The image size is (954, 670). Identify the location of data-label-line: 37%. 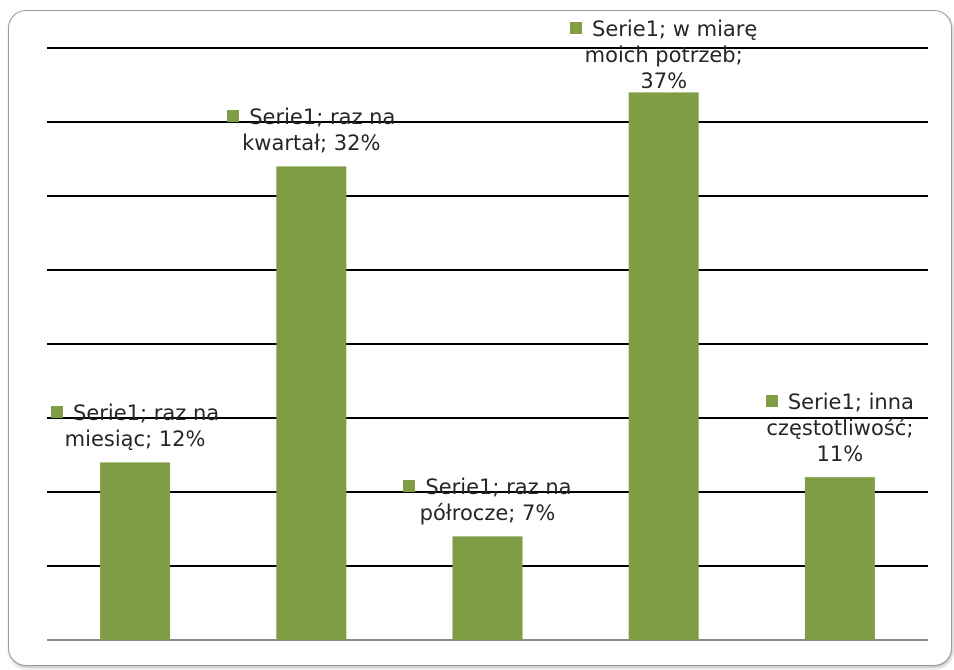
(664, 81).